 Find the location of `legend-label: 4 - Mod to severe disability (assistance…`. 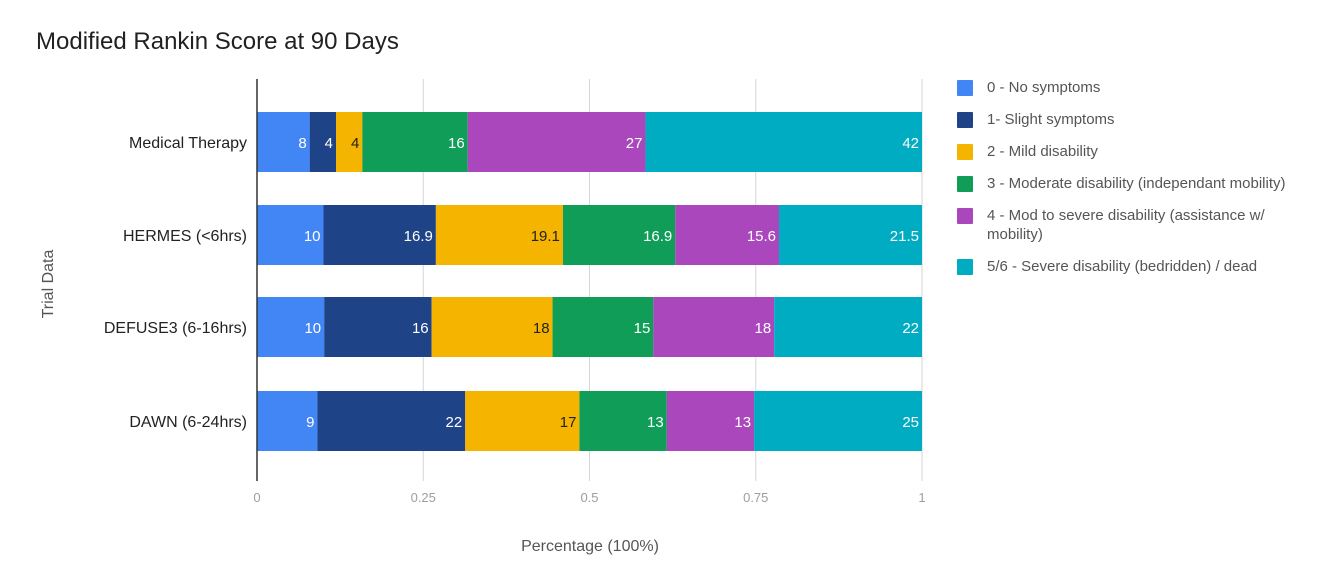

legend-label: 4 - Mod to severe disability (assistance… is located at coordinates (1126, 225).